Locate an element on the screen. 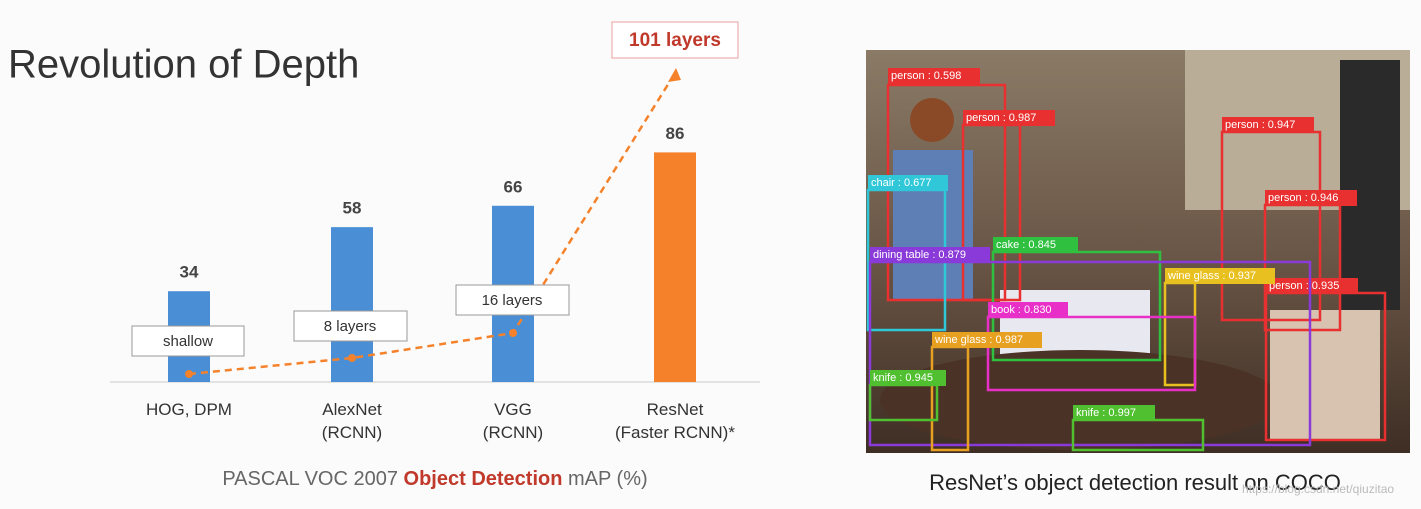  photo-cake is located at coordinates (1075, 325).